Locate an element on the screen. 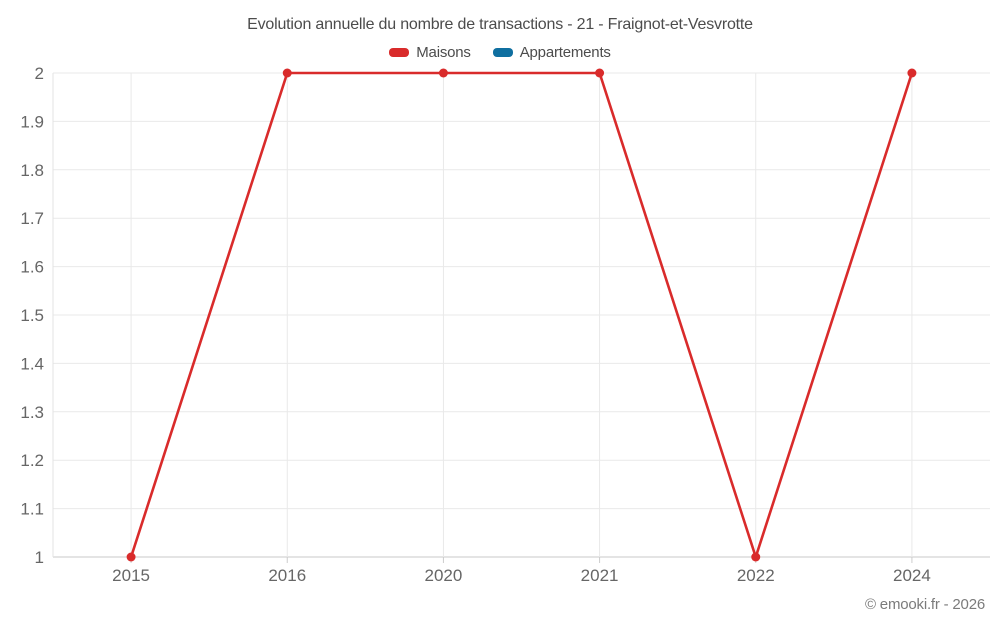  legend-label-maisons: Maisons is located at coordinates (443, 52).